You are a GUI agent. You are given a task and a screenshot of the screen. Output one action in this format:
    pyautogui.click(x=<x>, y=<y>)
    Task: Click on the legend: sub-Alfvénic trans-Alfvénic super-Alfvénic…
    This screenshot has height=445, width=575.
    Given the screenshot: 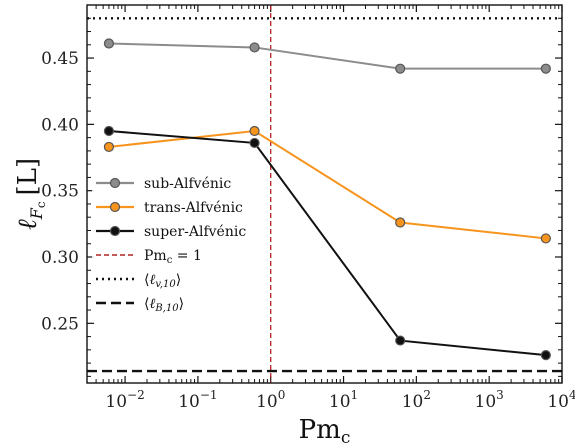 What is the action you would take?
    pyautogui.click(x=172, y=245)
    